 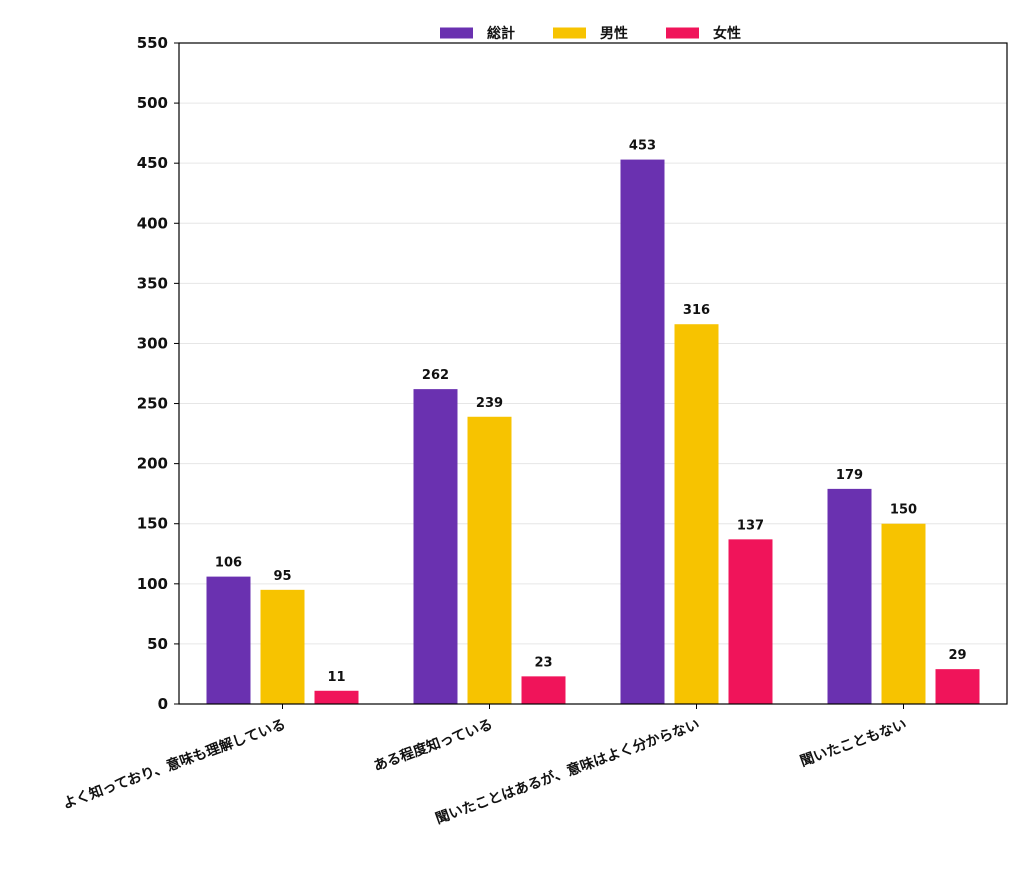 What do you see at coordinates (727, 33) in the screenshot?
I see `legend-label: 女性` at bounding box center [727, 33].